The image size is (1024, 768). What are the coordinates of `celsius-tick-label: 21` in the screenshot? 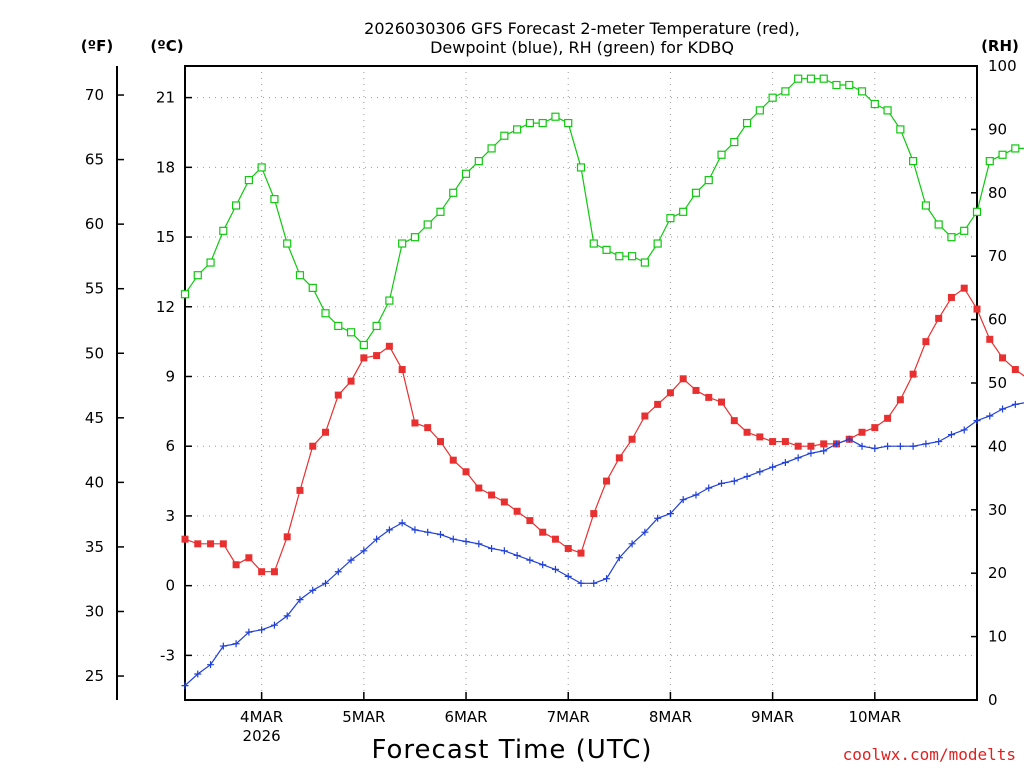 It's located at (165, 98).